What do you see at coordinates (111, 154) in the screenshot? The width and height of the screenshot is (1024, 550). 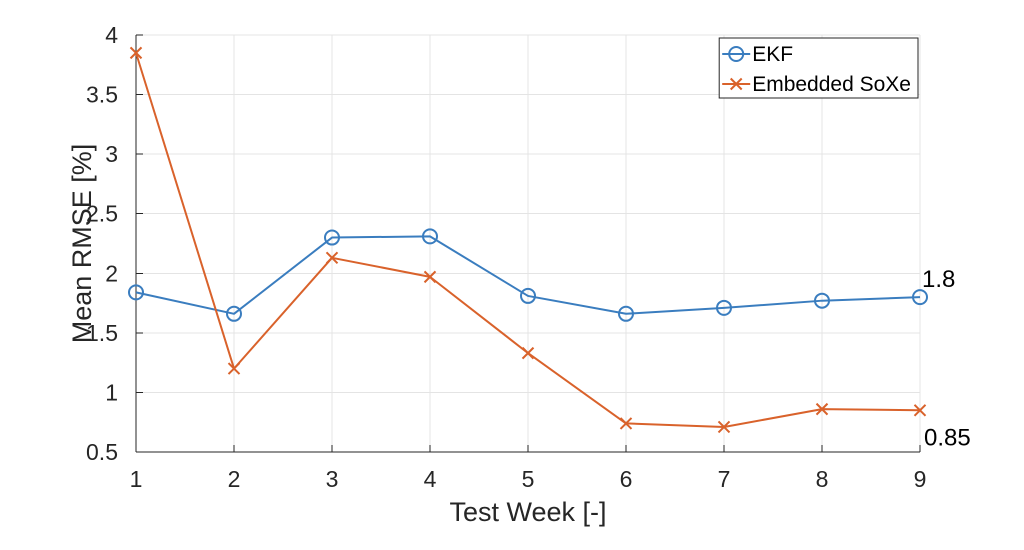 I see `y-tick-label: 3` at bounding box center [111, 154].